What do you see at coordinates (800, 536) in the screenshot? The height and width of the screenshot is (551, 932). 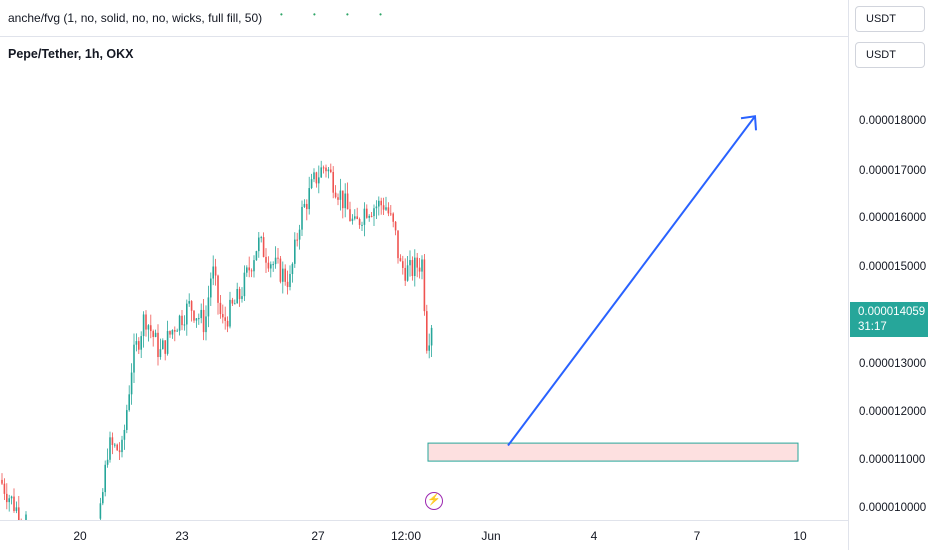 I see `time-label: 10` at bounding box center [800, 536].